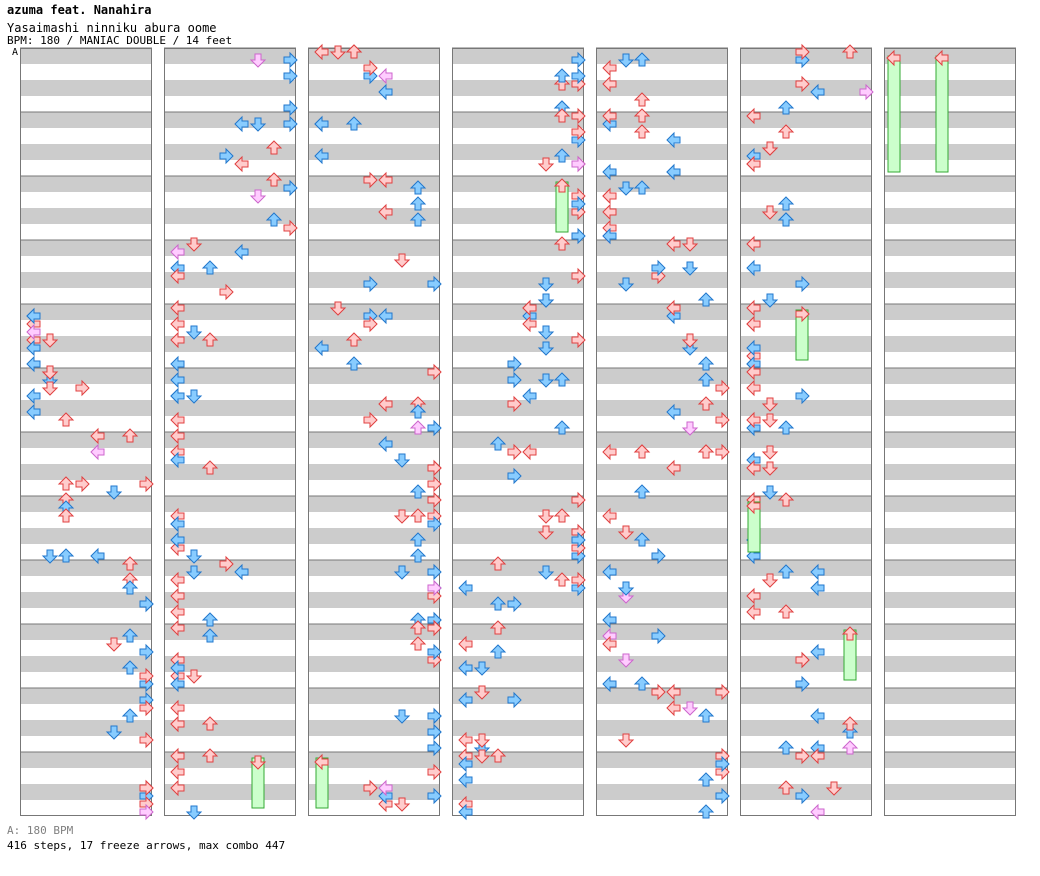  Describe the element at coordinates (942, 114) in the screenshot. I see `freeze-arrow` at that location.